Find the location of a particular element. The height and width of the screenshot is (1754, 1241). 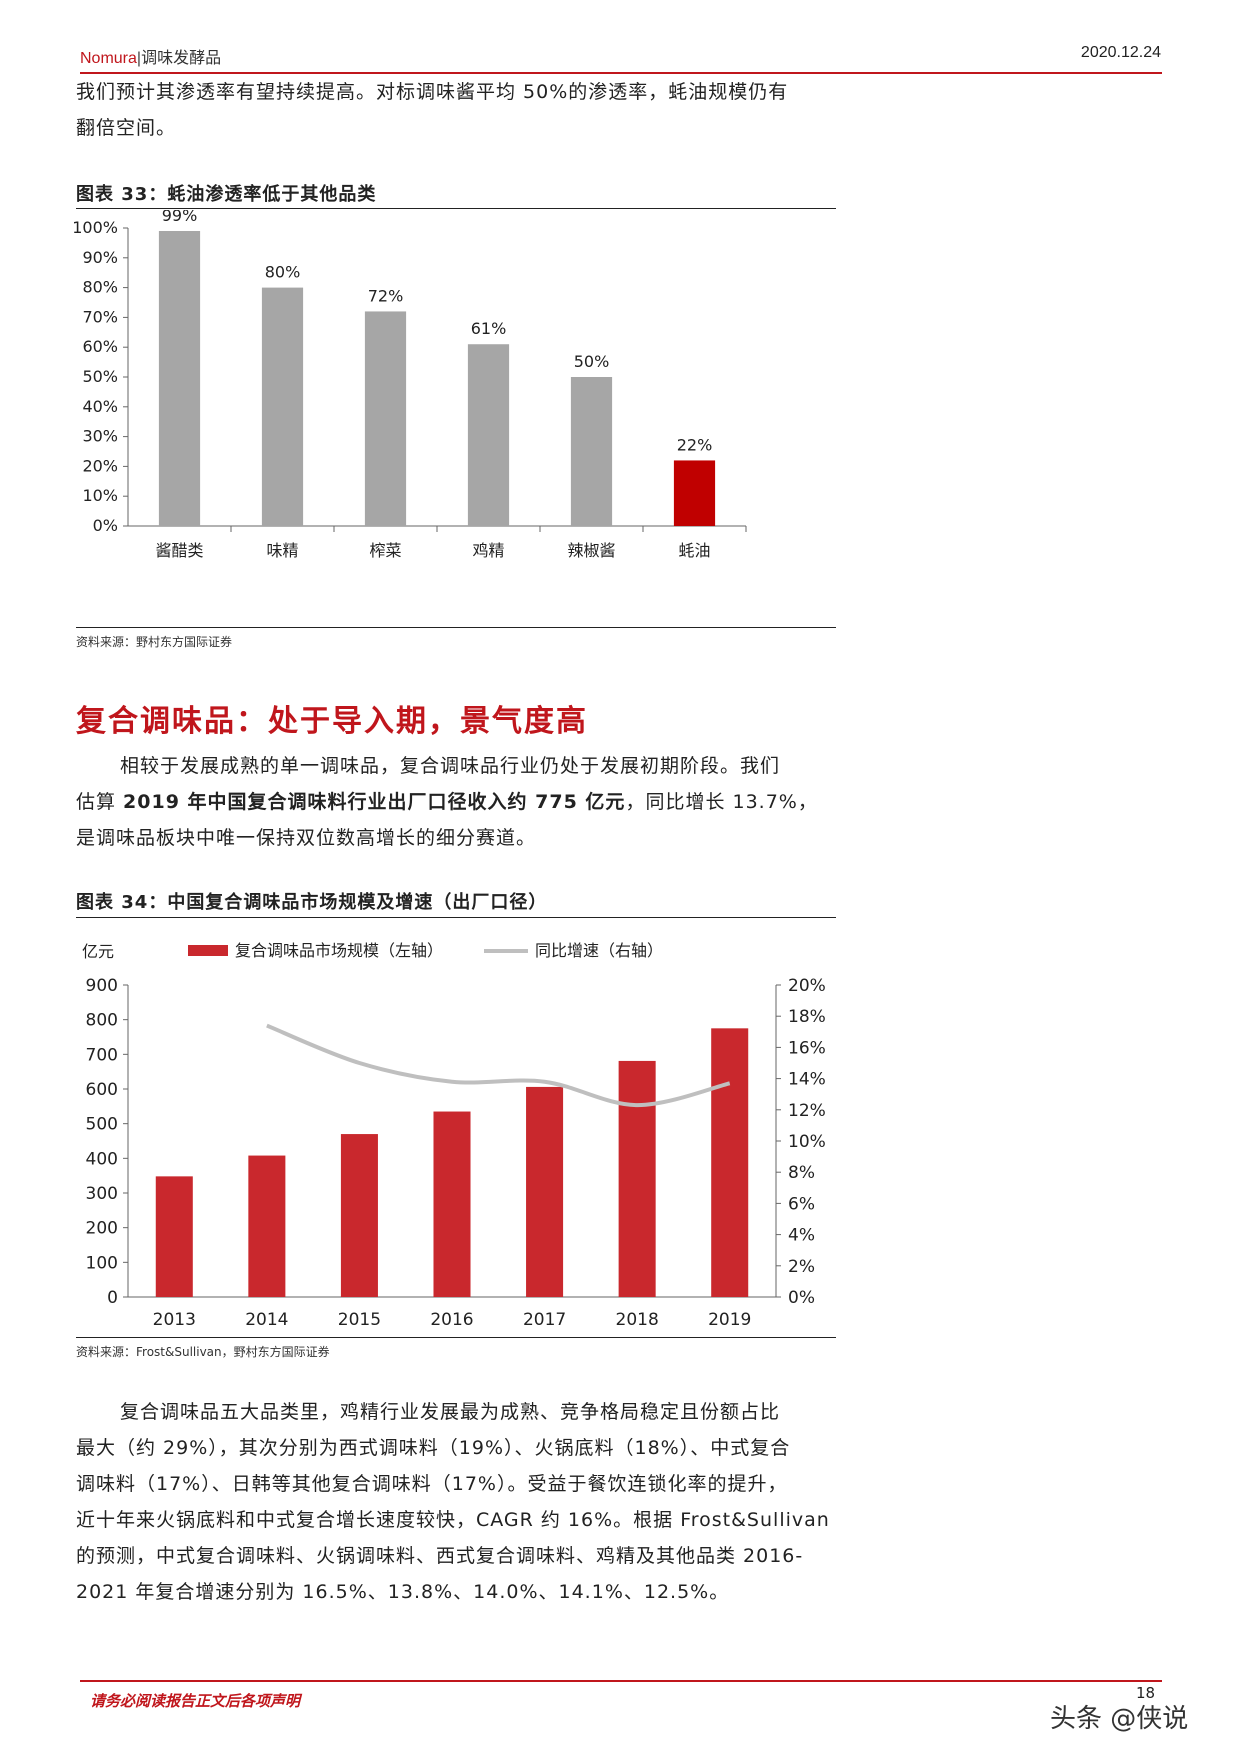

y-right-tick-label: 10% is located at coordinates (807, 1142).